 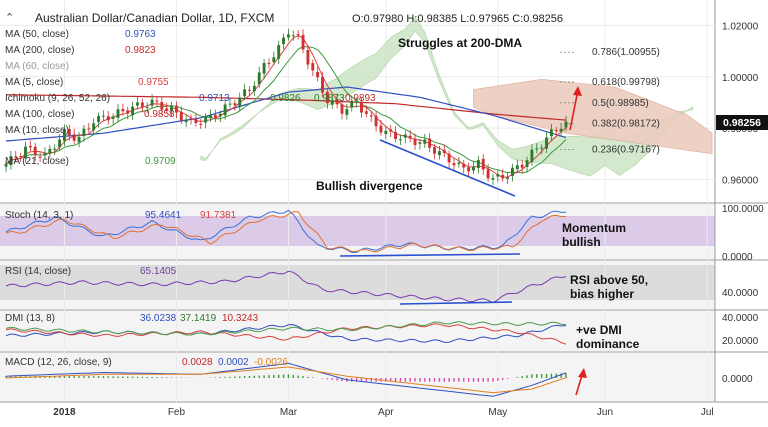 What do you see at coordinates (160, 161) in the screenshot?
I see `ma21-value: 0.9709` at bounding box center [160, 161].